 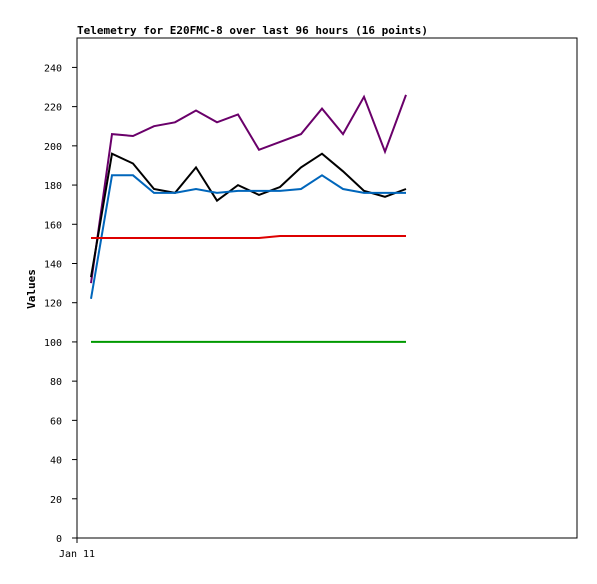 I want to click on y-tick-label: 200, so click(x=53, y=147).